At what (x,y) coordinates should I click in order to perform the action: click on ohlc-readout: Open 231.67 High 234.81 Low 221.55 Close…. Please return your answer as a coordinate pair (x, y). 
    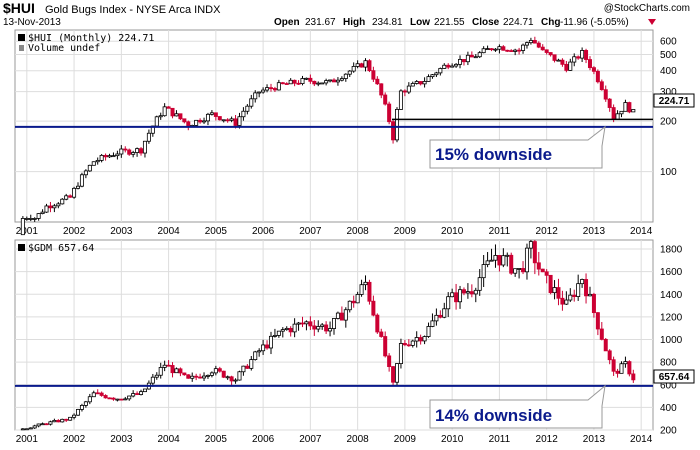
    Looking at the image, I should click on (465, 22).